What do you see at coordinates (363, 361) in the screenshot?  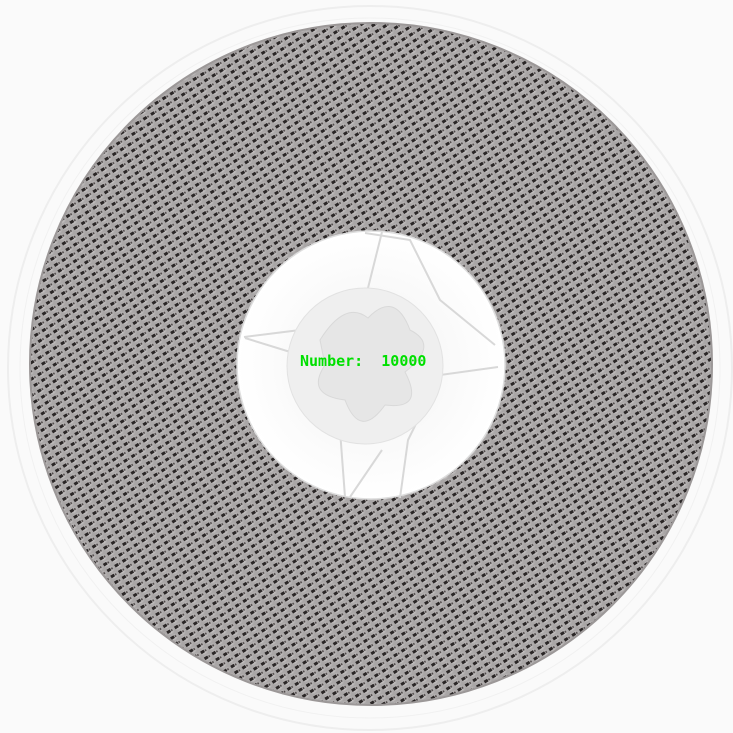 I see `count-label: Number: 10000` at bounding box center [363, 361].